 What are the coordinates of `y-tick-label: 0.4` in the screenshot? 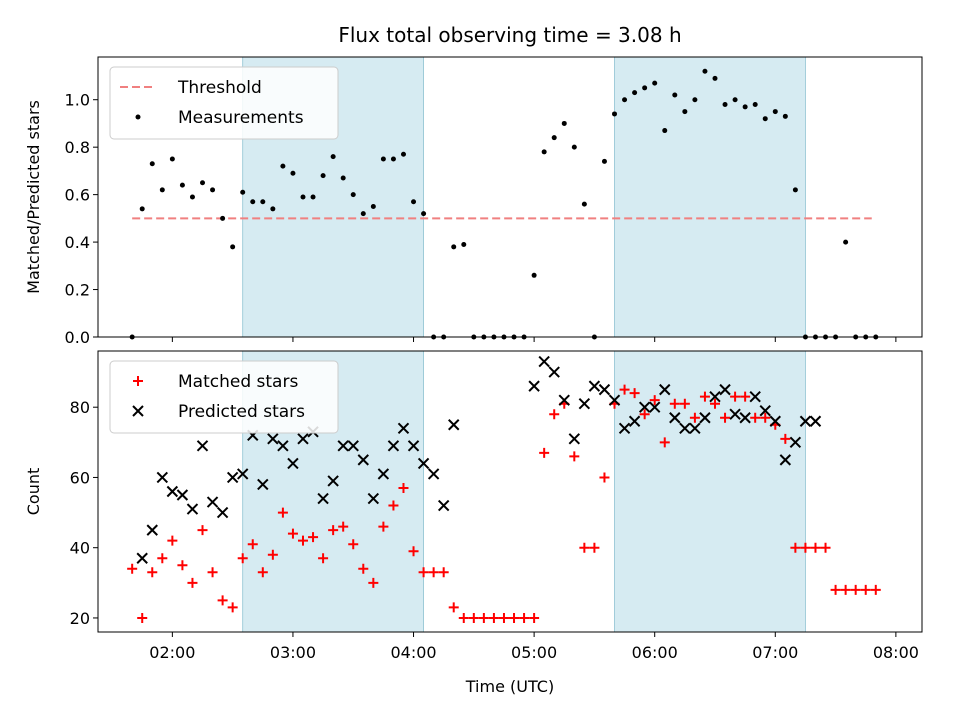 It's located at (77, 242).